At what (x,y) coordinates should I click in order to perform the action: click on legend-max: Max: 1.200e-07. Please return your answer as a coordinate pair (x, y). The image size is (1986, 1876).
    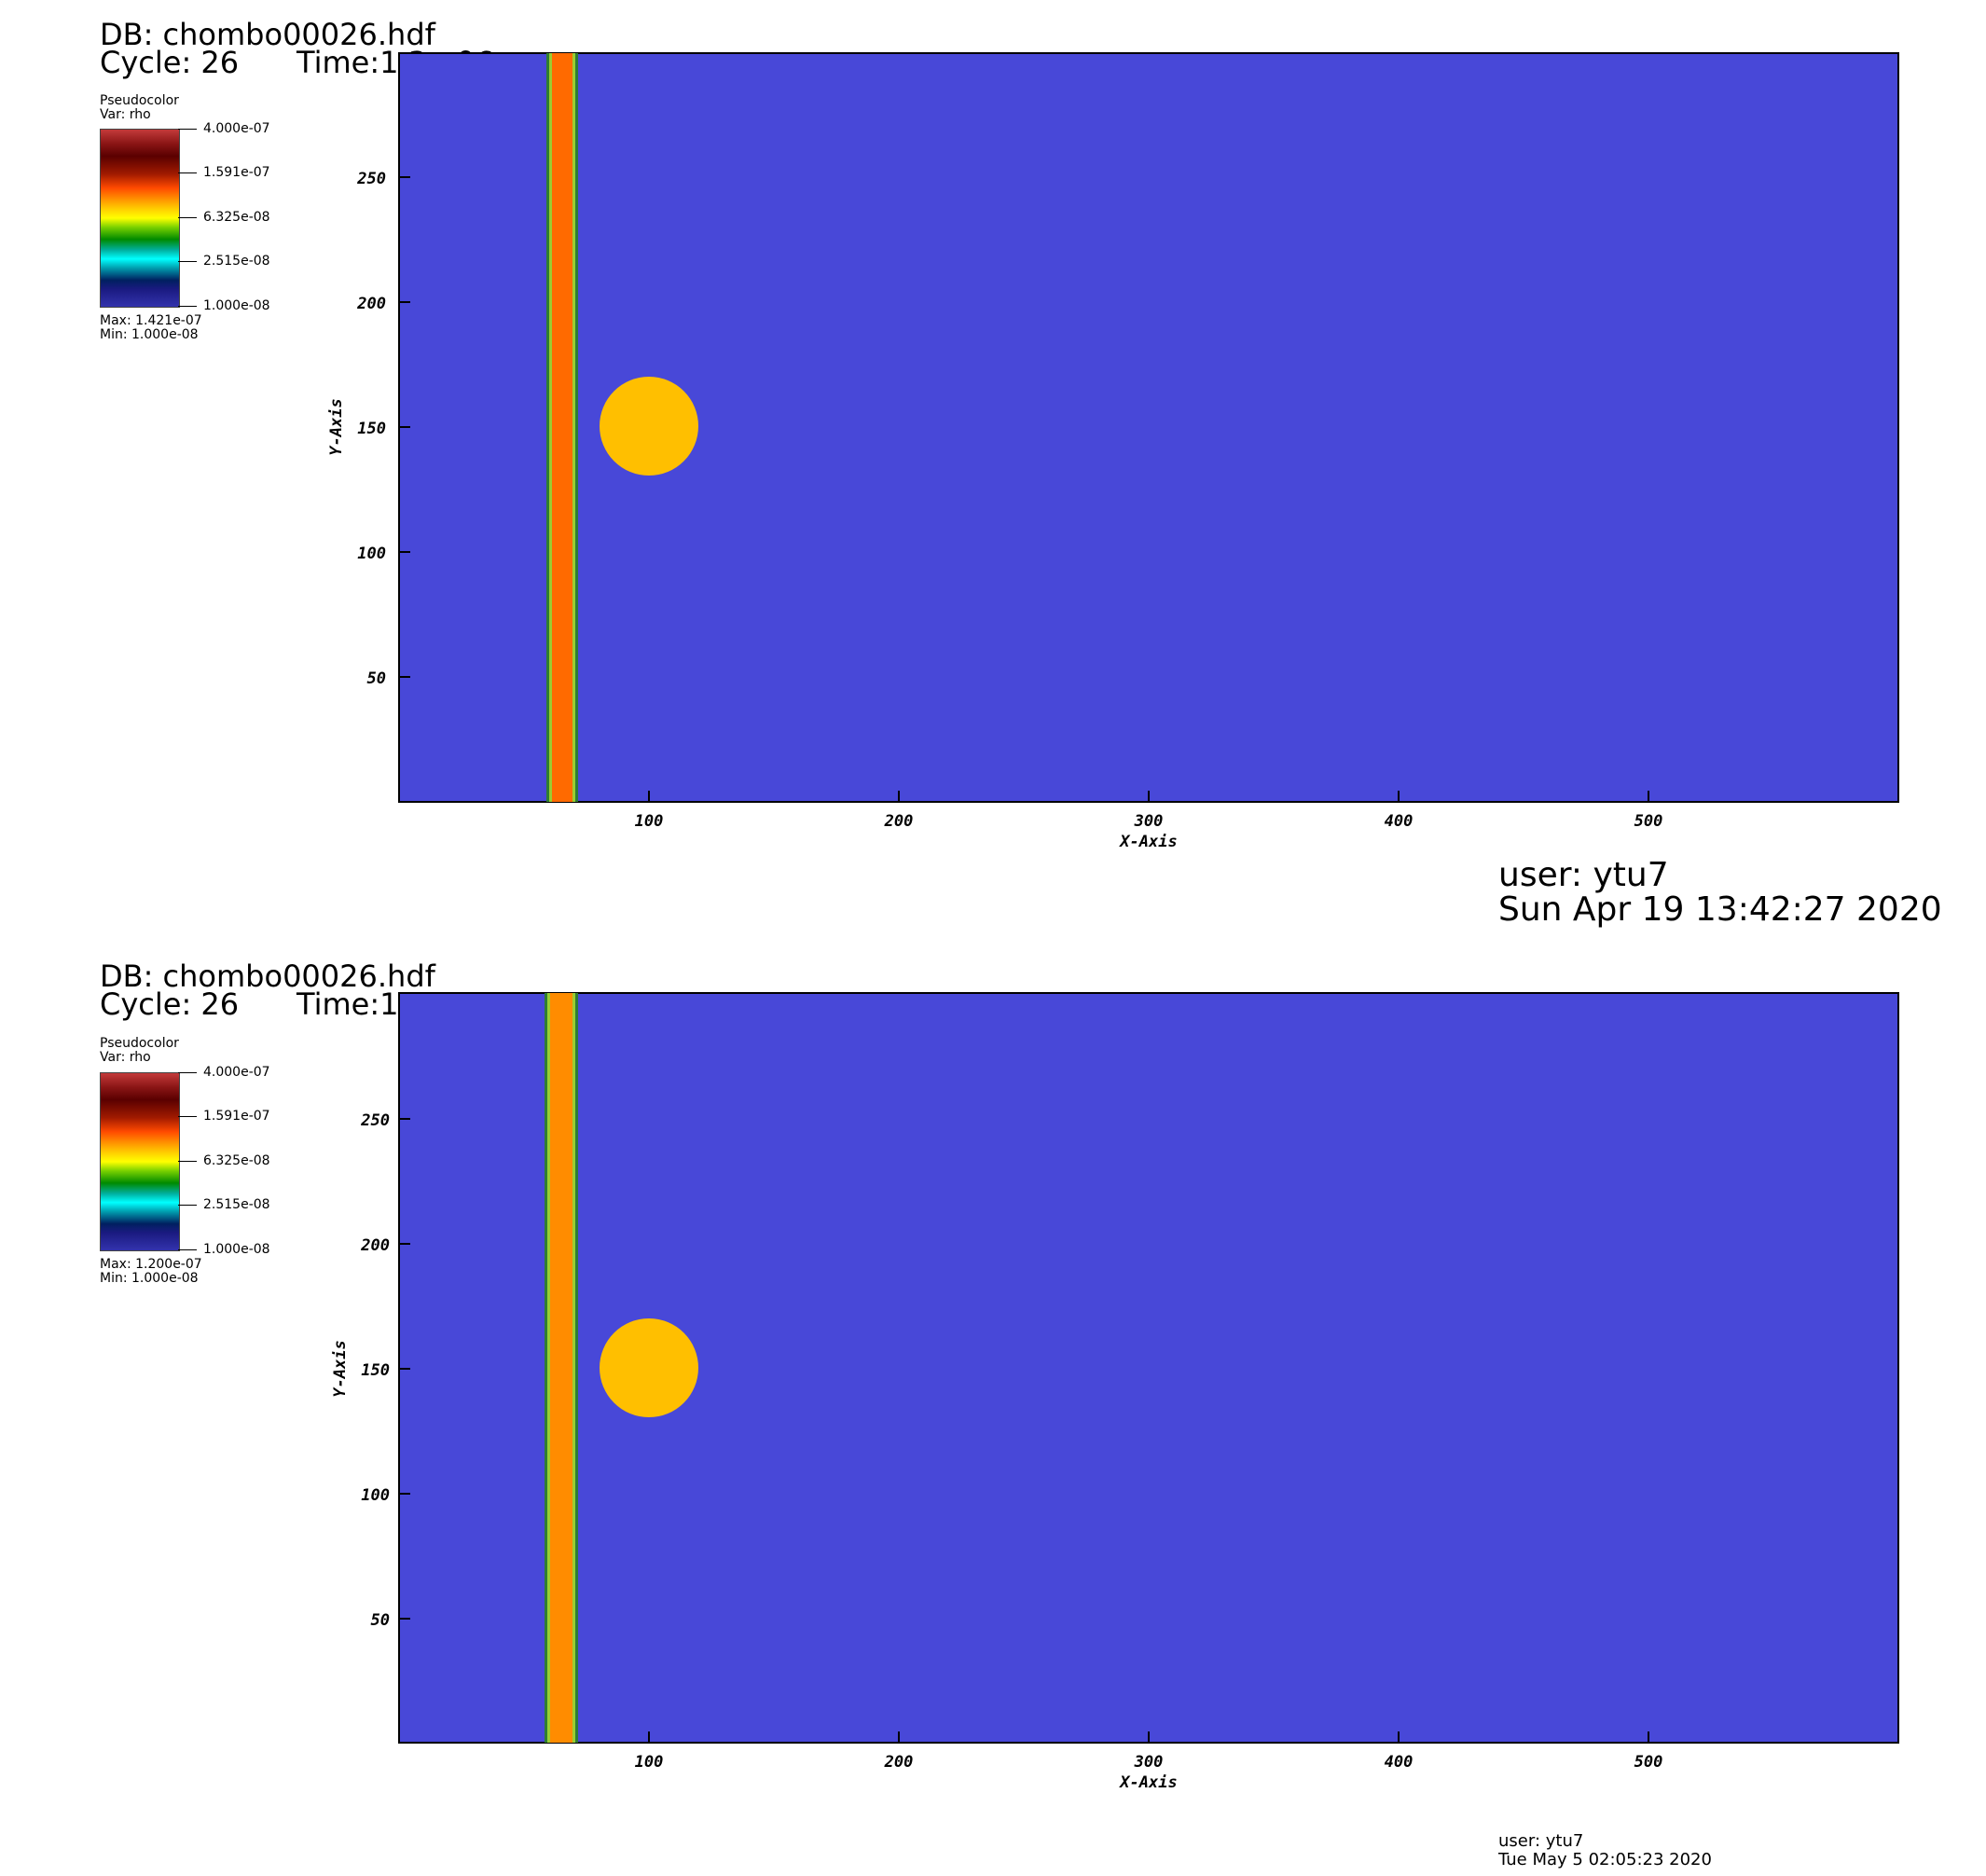
    Looking at the image, I should click on (151, 1264).